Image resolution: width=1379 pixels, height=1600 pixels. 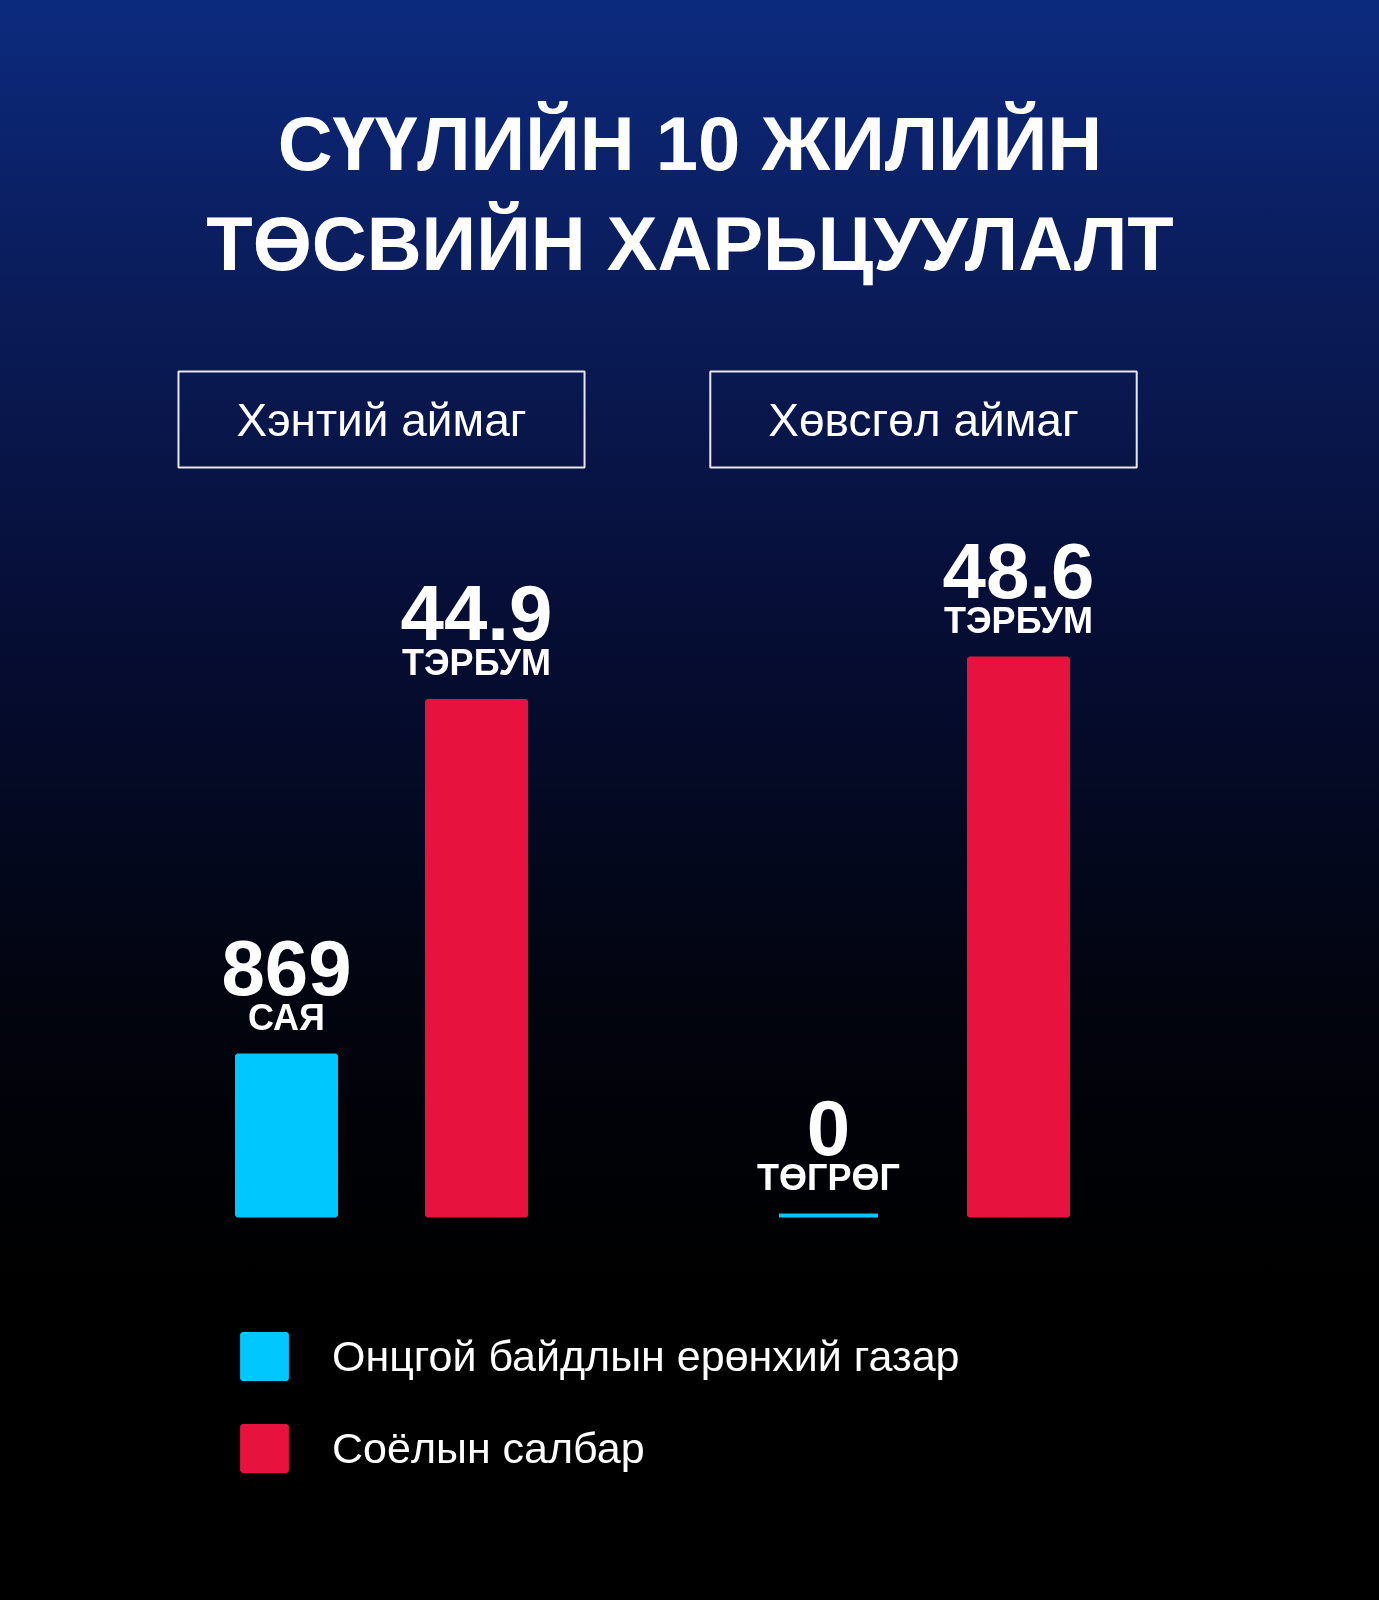 I want to click on chart-title: СҮҮЛИЙН 10 ЖИЛИЙН ТӨСВИЙН ХАРЬЦУУЛАЛТ, so click(x=690, y=193).